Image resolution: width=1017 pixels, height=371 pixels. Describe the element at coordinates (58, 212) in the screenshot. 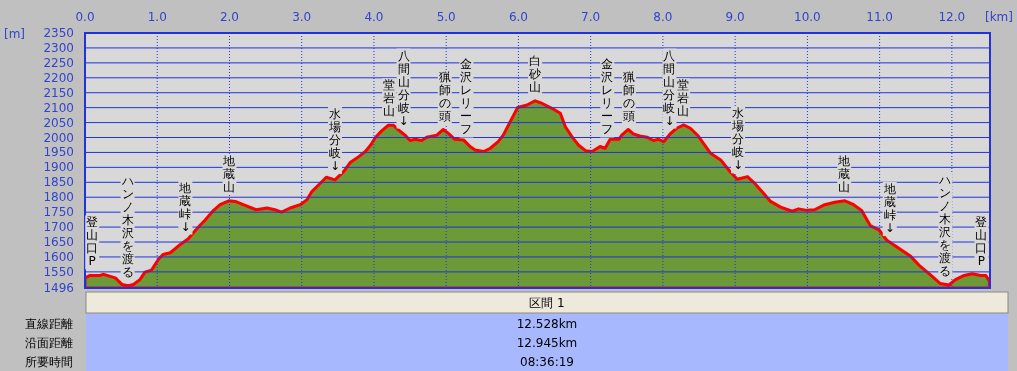

I see `y-tick-label: 1750` at that location.